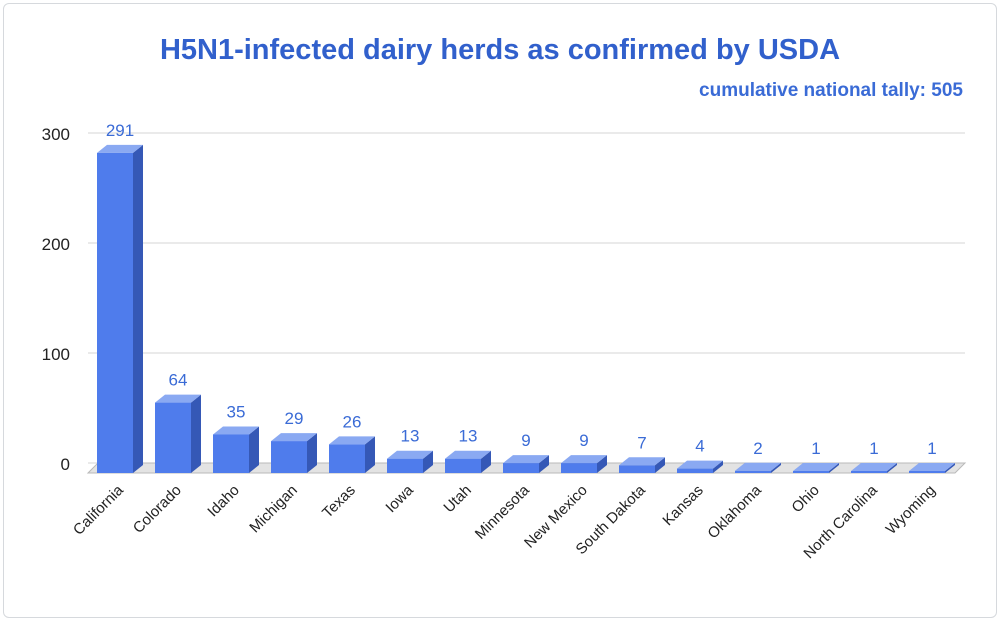 The image size is (1000, 621). Describe the element at coordinates (223, 501) in the screenshot. I see `x-tick-label: Idaho` at that location.